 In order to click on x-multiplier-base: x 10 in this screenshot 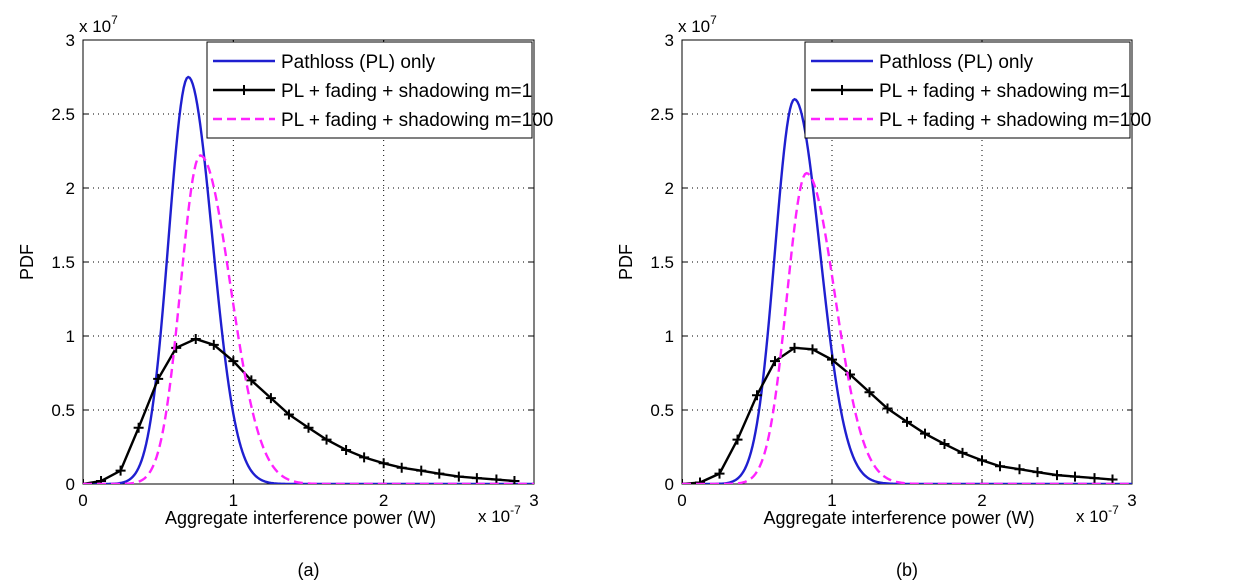, I will do `click(494, 516)`.